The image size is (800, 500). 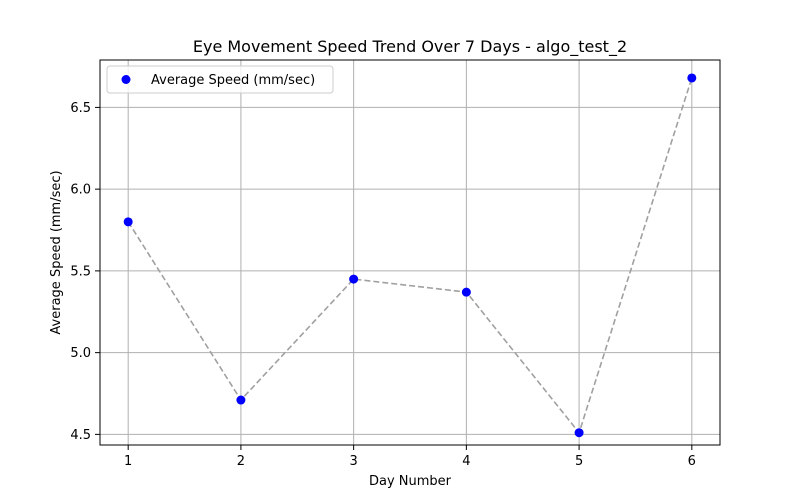 I want to click on y-tick-label: 6.5, so click(x=80, y=108).